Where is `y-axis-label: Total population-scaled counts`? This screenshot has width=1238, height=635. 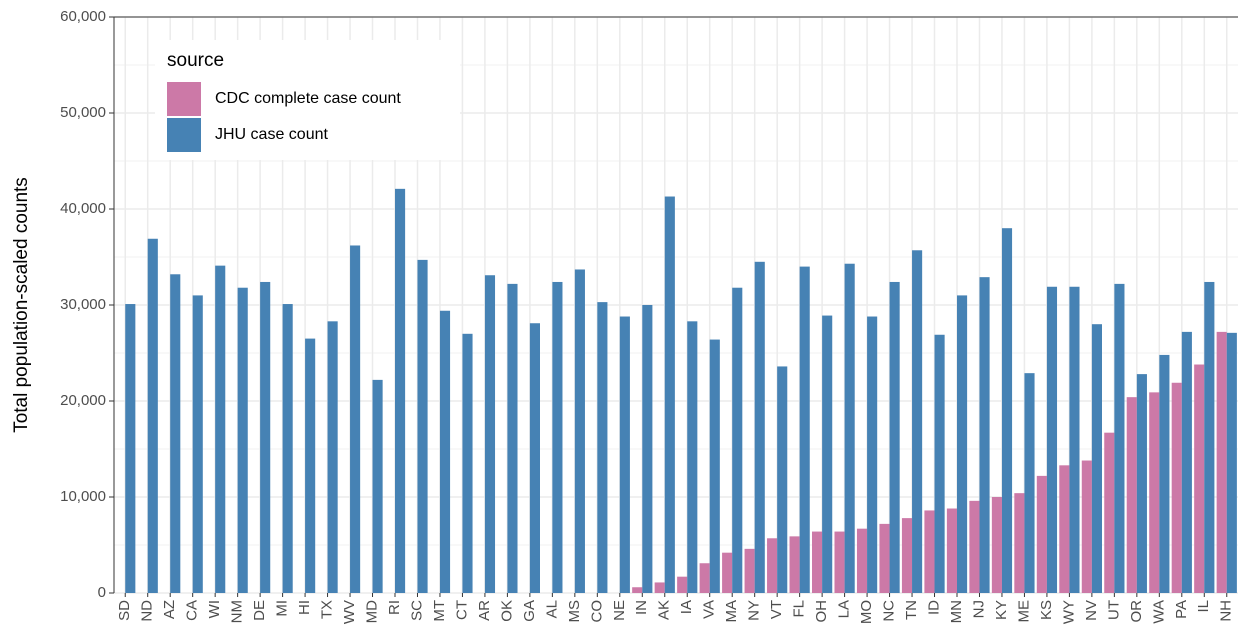
y-axis-label: Total population-scaled counts is located at coordinates (21, 305).